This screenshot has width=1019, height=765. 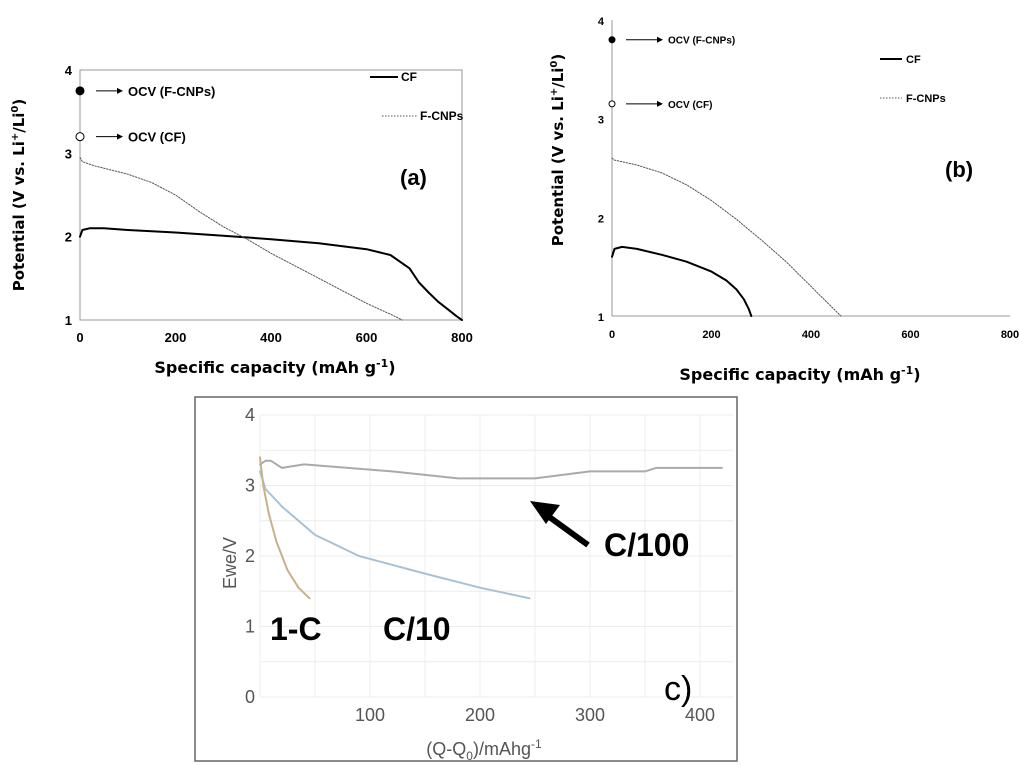 What do you see at coordinates (250, 627) in the screenshot?
I see `y-tick-label-c: 1` at bounding box center [250, 627].